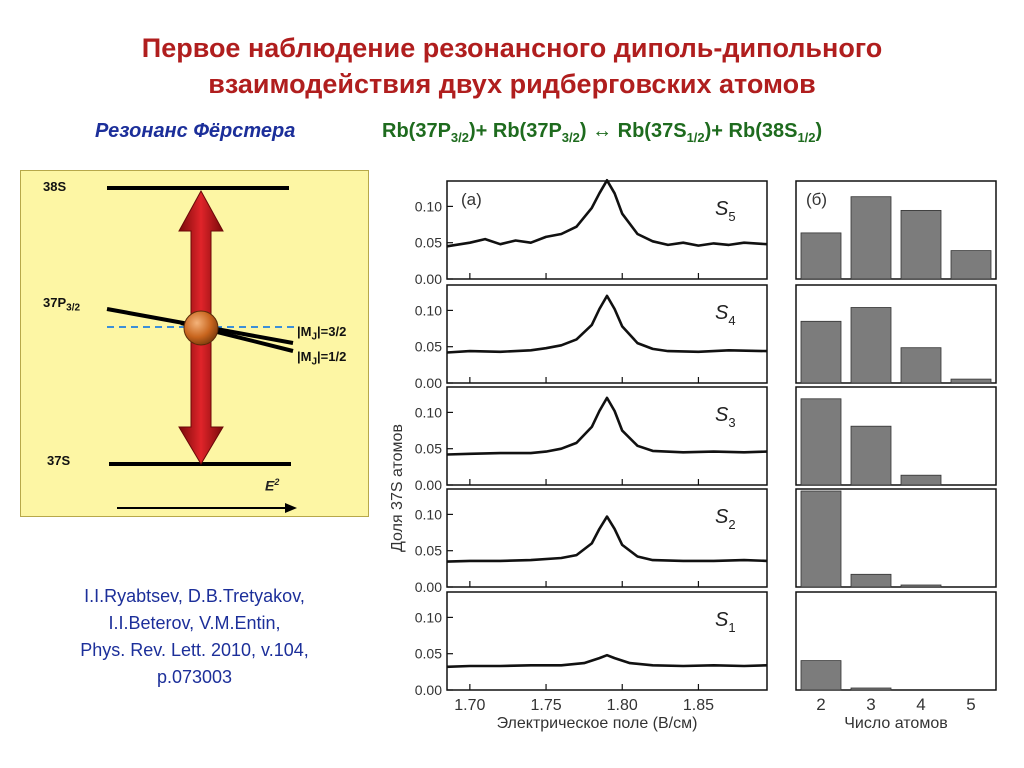 This screenshot has width=1024, height=768. What do you see at coordinates (920, 704) in the screenshot?
I see `bar-category-label: 4` at bounding box center [920, 704].